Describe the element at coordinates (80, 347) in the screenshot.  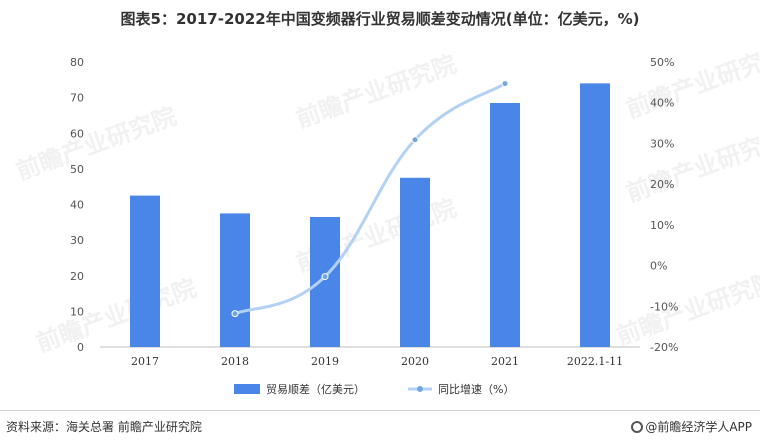
I see `y-left-tick-label: 0` at that location.